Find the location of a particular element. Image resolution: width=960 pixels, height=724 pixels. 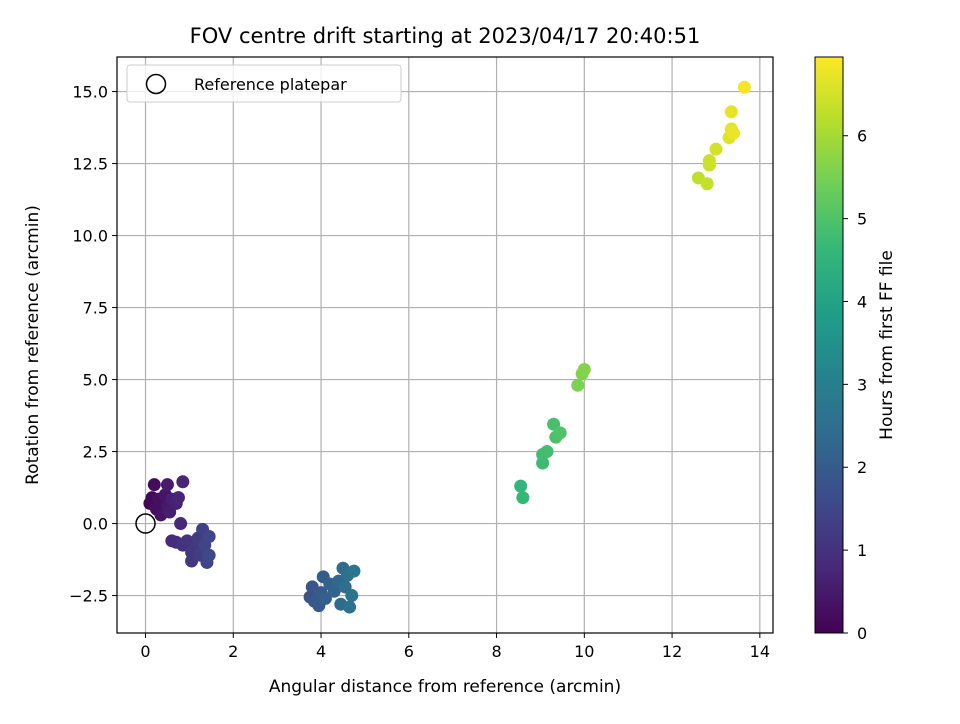

x-tick-label: 12 is located at coordinates (672, 651).